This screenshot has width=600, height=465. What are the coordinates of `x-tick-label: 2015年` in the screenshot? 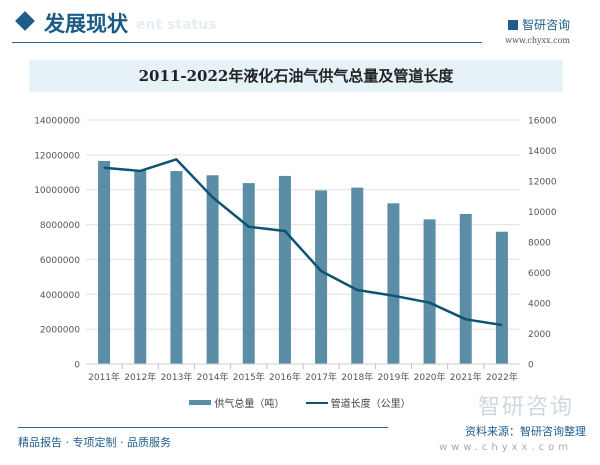 It's located at (249, 377).